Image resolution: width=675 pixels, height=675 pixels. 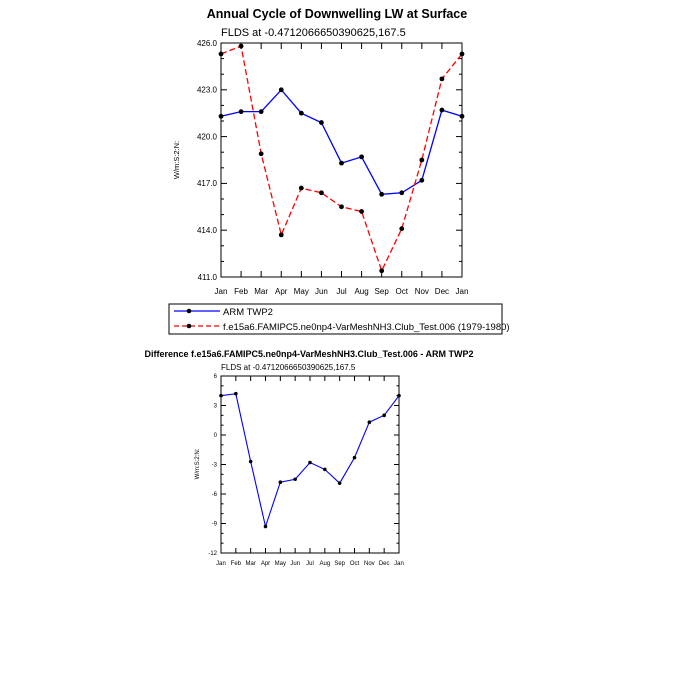 I want to click on y-tick-label: 6, so click(x=216, y=377).